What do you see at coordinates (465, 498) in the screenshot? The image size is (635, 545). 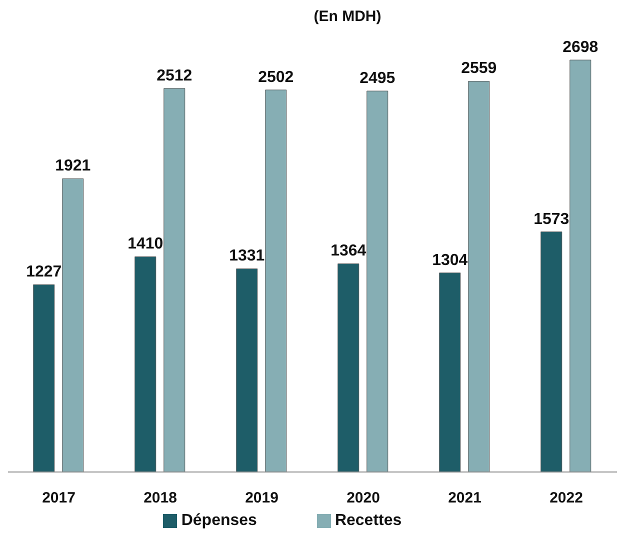 I see `x-tick-label: 2021` at bounding box center [465, 498].